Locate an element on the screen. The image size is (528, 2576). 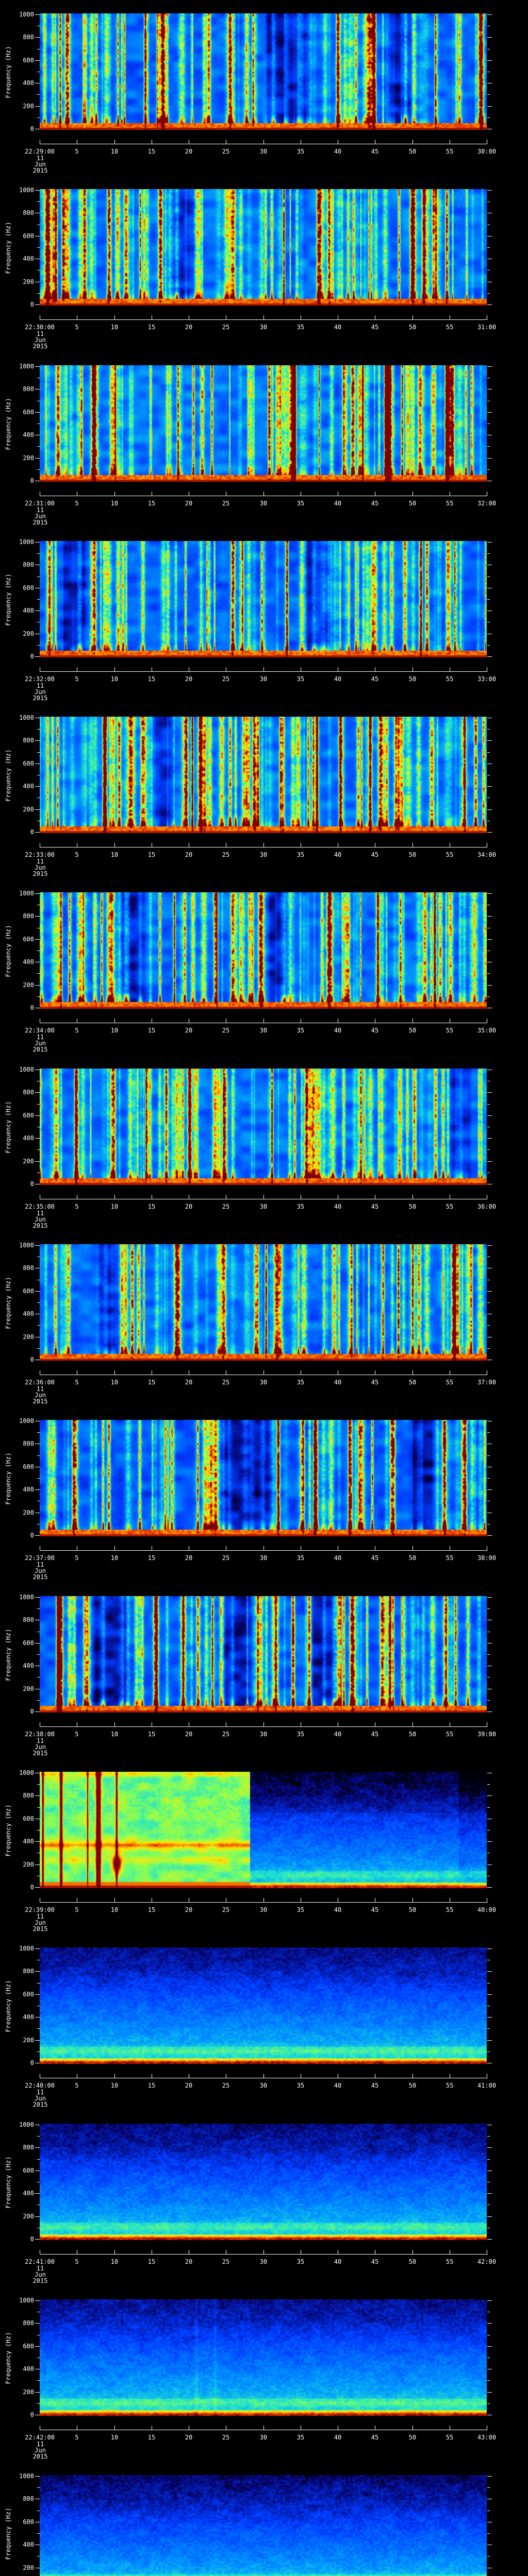
start-time-label: 22:40:00 is located at coordinates (40, 2085).